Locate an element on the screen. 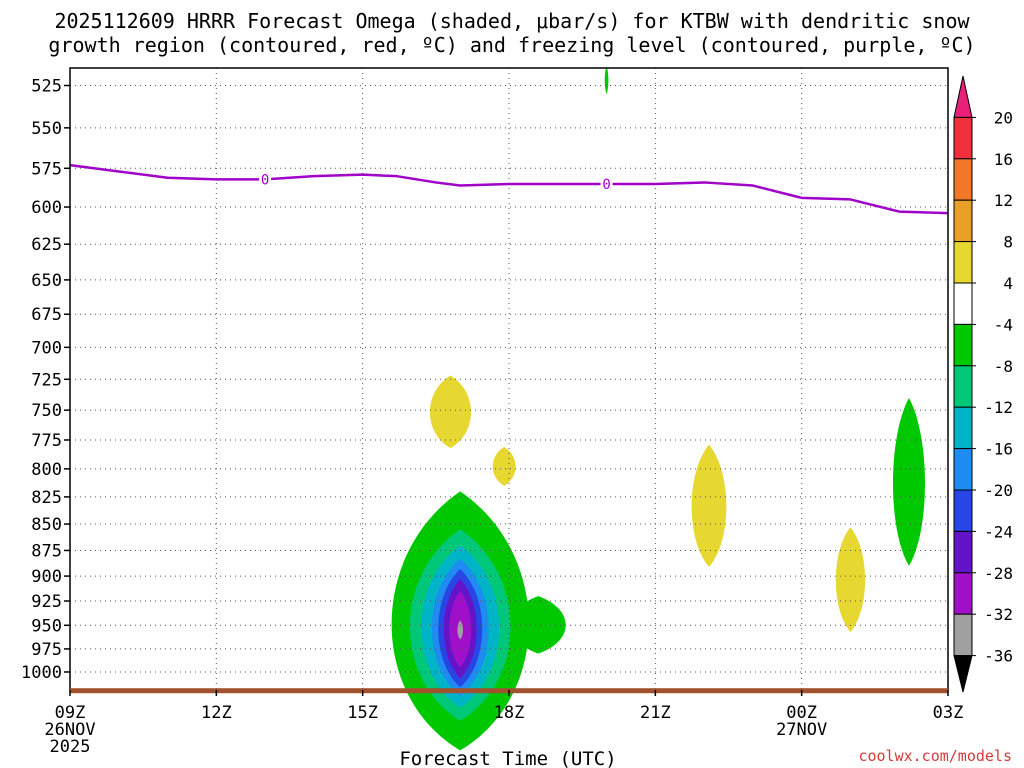 The width and height of the screenshot is (1024, 768). colorbar-label-7: -8 is located at coordinates (1003, 366).